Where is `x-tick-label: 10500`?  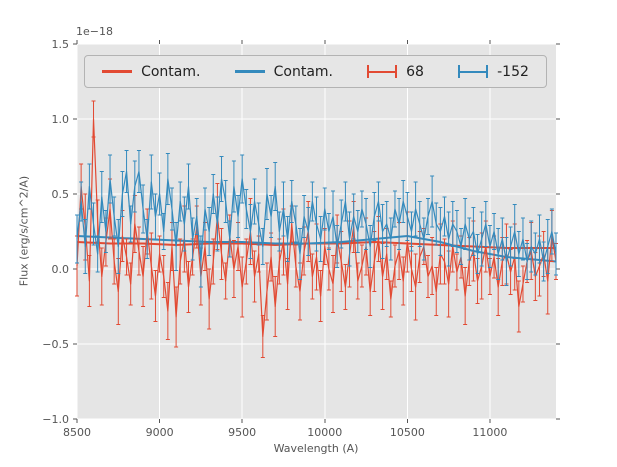 x-tick-label: 10500 is located at coordinates (407, 432).